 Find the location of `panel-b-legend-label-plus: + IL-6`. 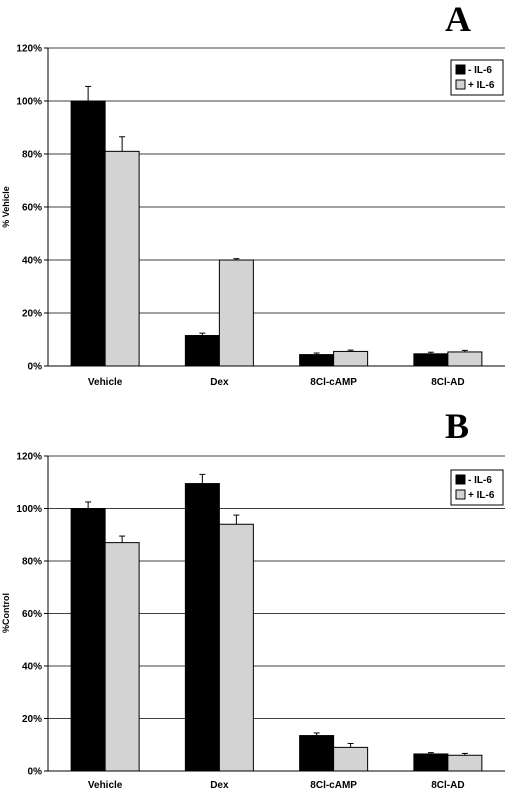

panel-b-legend-label-plus: + IL-6 is located at coordinates (481, 495).